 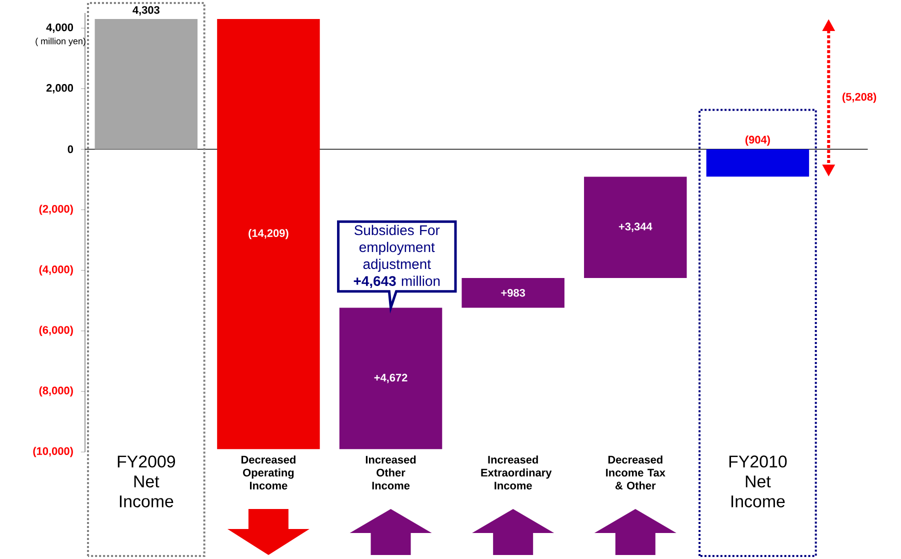 What do you see at coordinates (60, 28) in the screenshot?
I see `y-tick-label: 4,000` at bounding box center [60, 28].